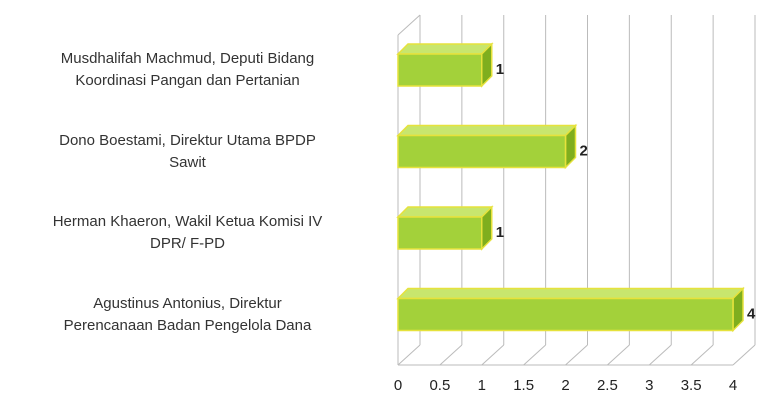 The width and height of the screenshot is (758, 403). I want to click on x-tick-label: 3.5, so click(691, 385).